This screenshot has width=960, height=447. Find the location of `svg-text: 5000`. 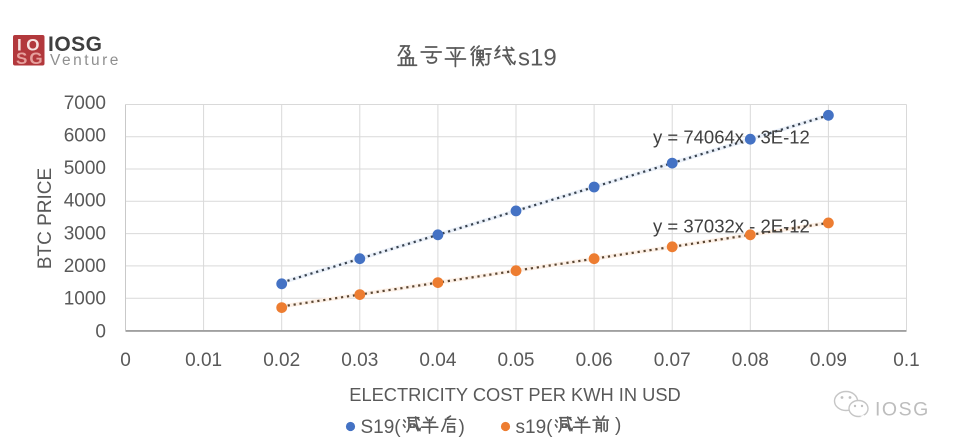

svg-text: 5000 is located at coordinates (85, 168).